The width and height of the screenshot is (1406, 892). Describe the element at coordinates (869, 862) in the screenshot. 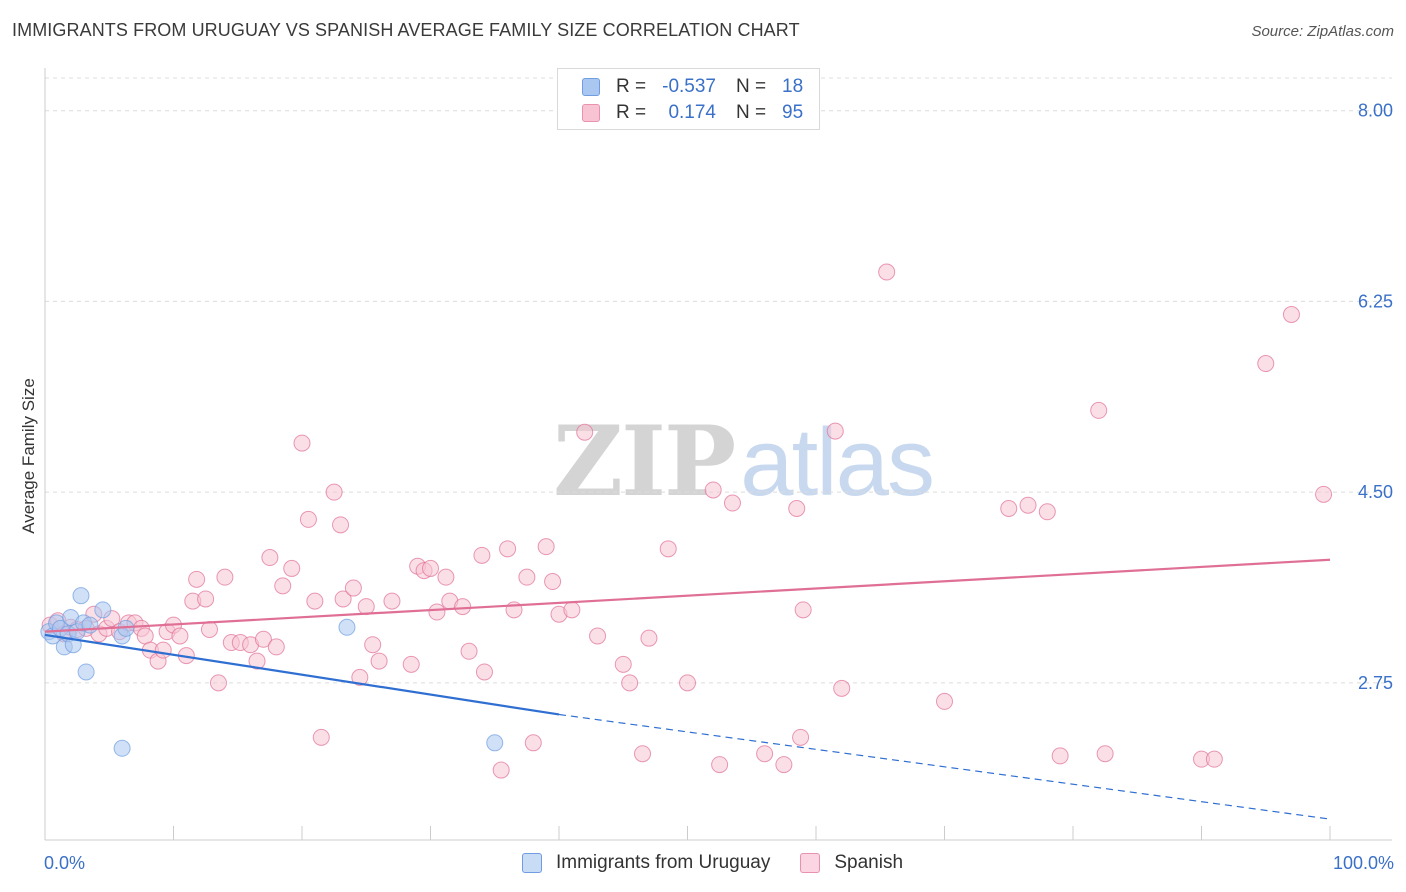

I see `legend-label-spanish: Spanish` at that location.